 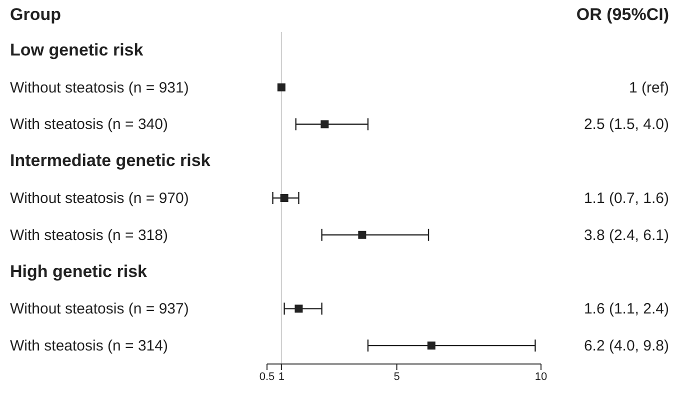 What do you see at coordinates (77, 50) in the screenshot?
I see `y-tick-label: Low genetic risk` at bounding box center [77, 50].